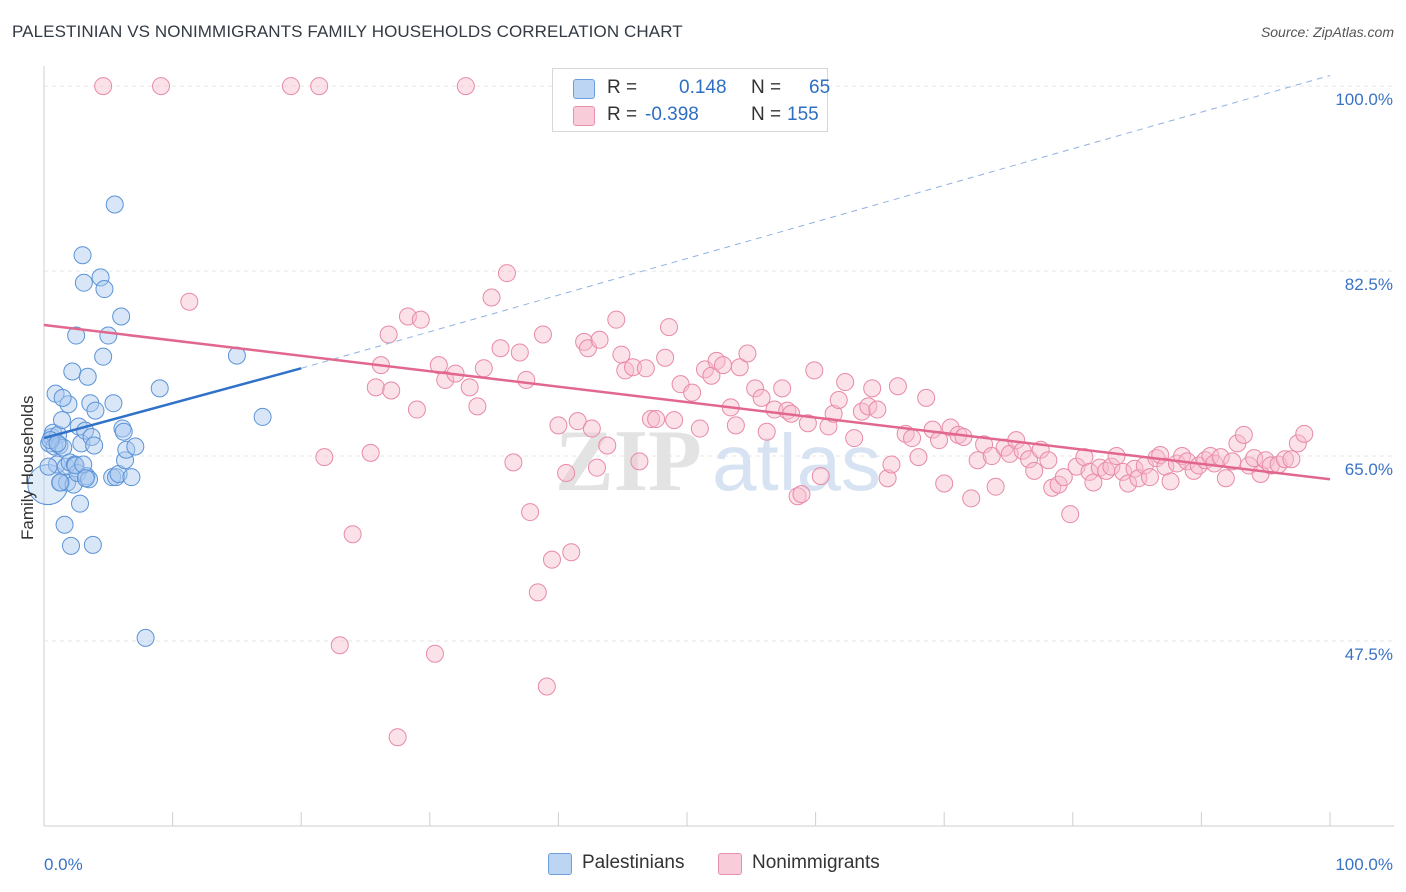 This screenshot has height=892, width=1406. I want to click on legend-r-value: 0.148, so click(703, 87).